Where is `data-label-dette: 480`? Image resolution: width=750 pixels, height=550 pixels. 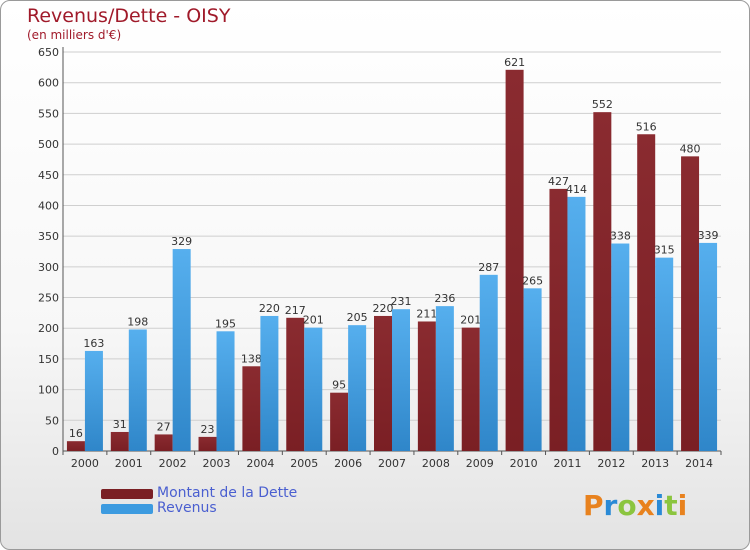 data-label-dette: 480 is located at coordinates (690, 148).